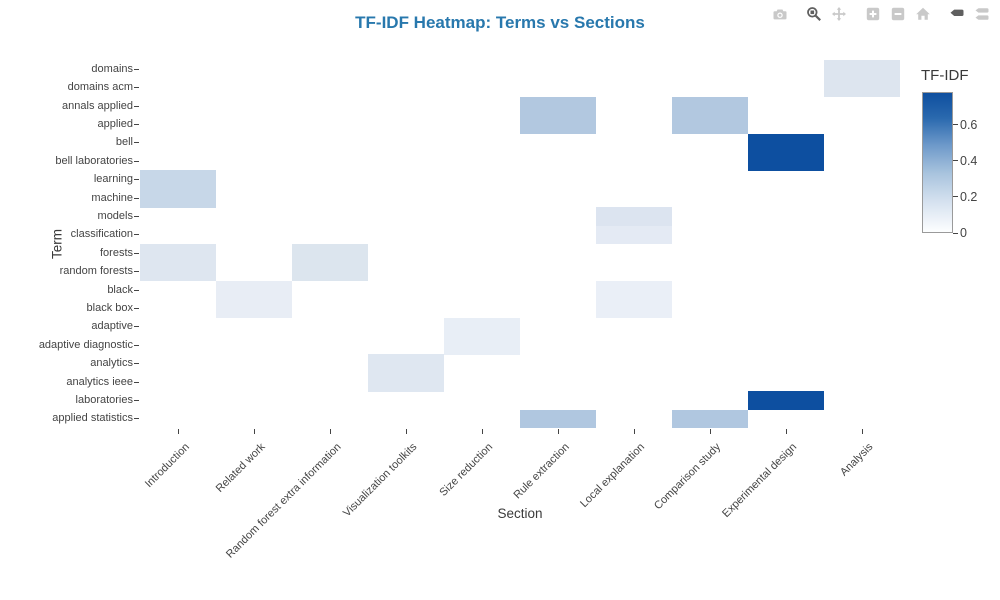 Image resolution: width=1000 pixels, height=600 pixels. What do you see at coordinates (240, 468) in the screenshot?
I see `x-tick-label: Related work` at bounding box center [240, 468].